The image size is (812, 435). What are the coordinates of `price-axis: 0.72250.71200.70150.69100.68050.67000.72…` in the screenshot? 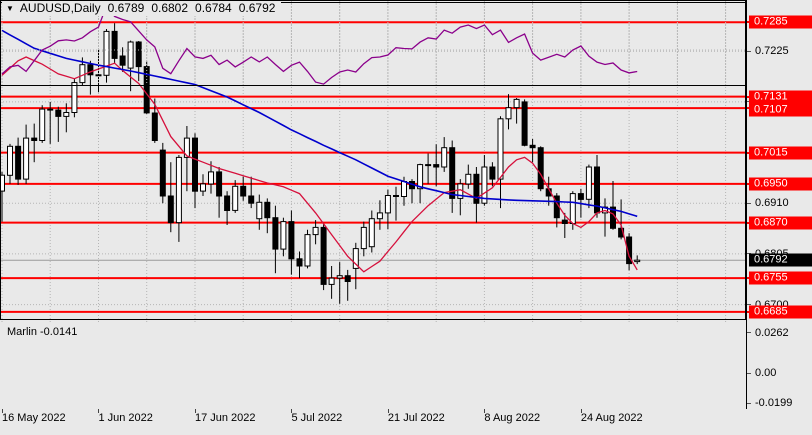 It's located at (779, 204).